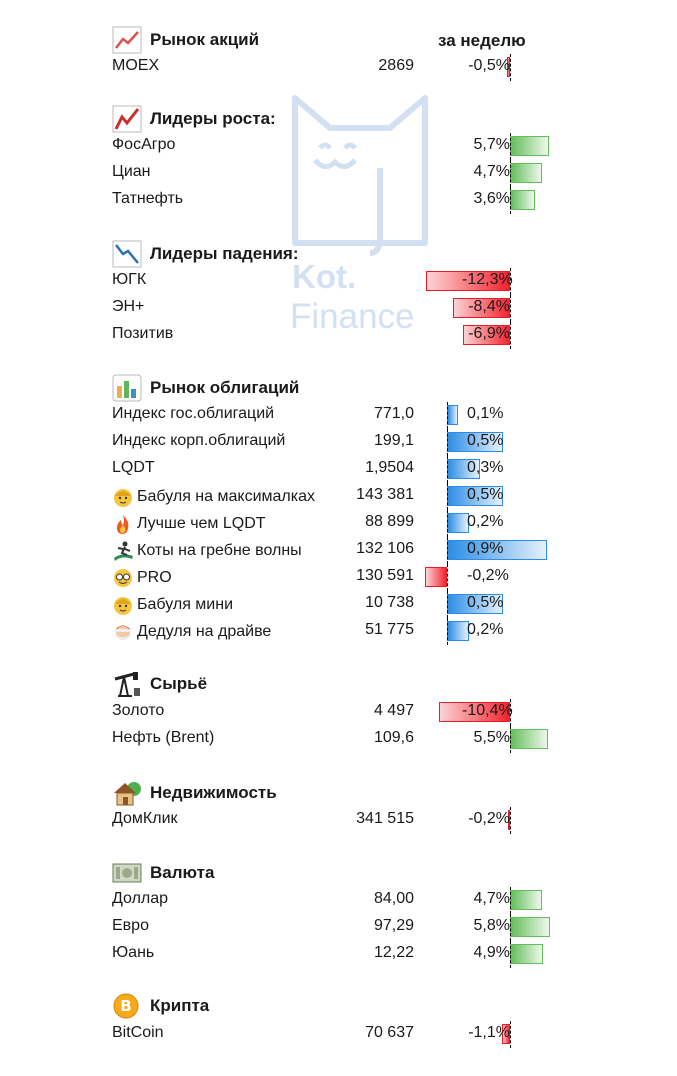 The width and height of the screenshot is (677, 1076). Describe the element at coordinates (489, 1032) in the screenshot. I see `row-change-percent: -1,1%` at that location.